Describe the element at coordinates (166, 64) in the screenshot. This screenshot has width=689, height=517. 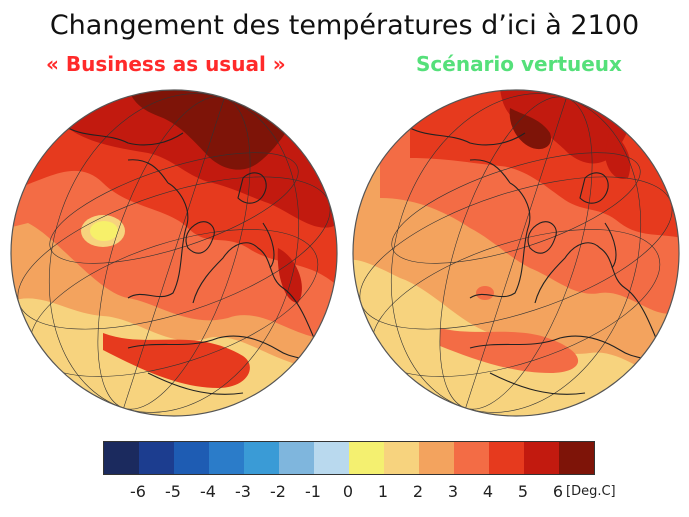
I see `scenario-label-business-as-usual: « Business as usual »` at that location.